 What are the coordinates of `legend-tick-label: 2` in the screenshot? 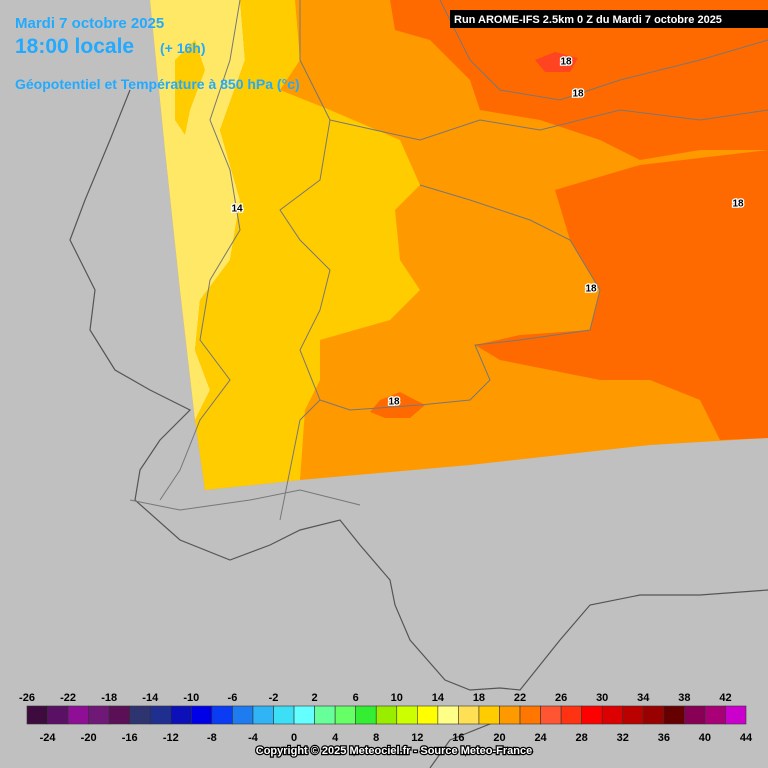 It's located at (315, 698).